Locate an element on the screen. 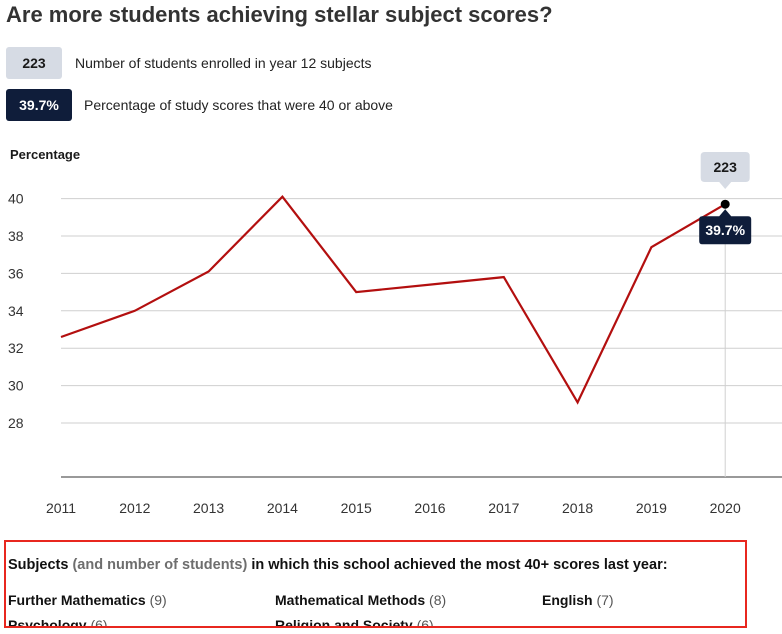 The image size is (782, 634). y-tick-label: 38 is located at coordinates (16, 236).